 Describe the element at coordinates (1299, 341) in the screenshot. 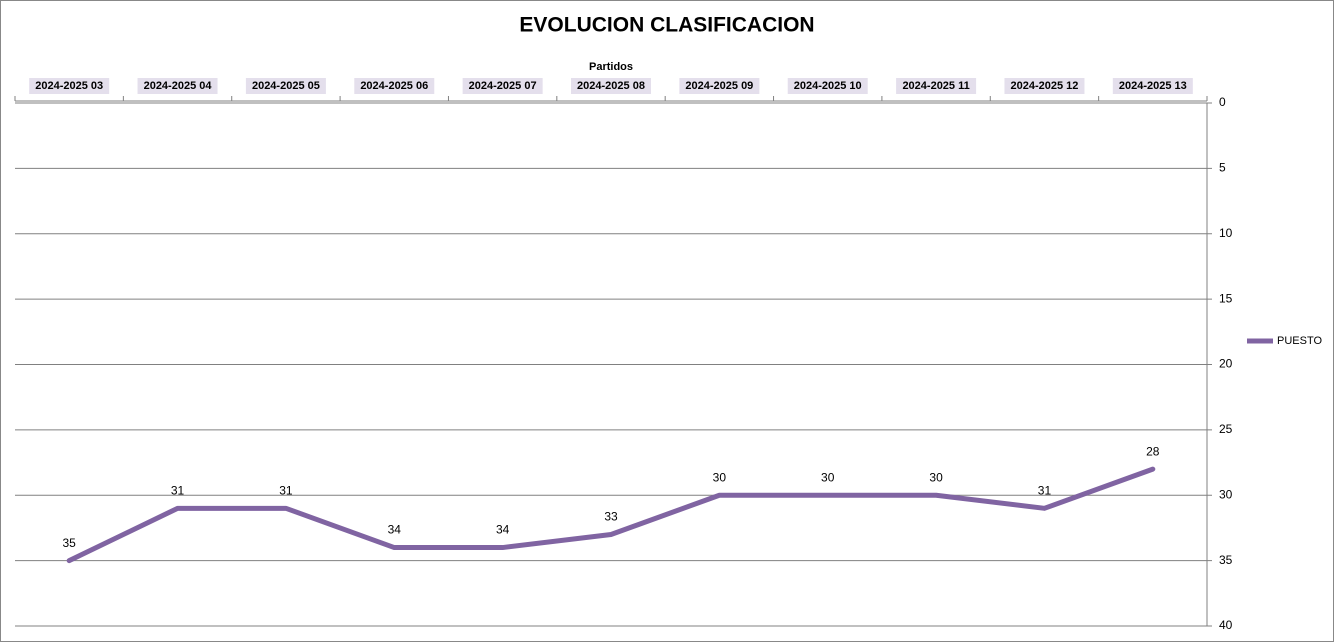

I see `legend-label: PUESTO` at that location.